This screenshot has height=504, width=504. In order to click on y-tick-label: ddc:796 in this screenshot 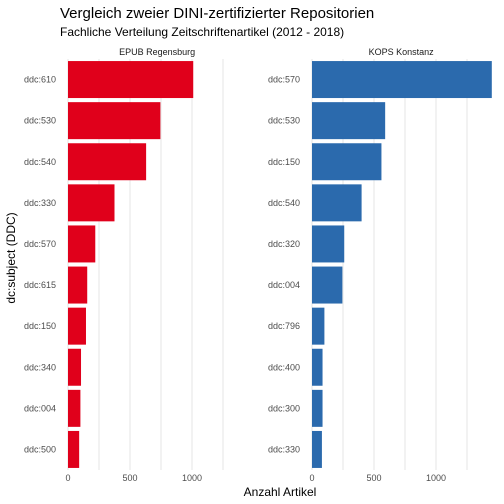, I will do `click(284, 326)`.